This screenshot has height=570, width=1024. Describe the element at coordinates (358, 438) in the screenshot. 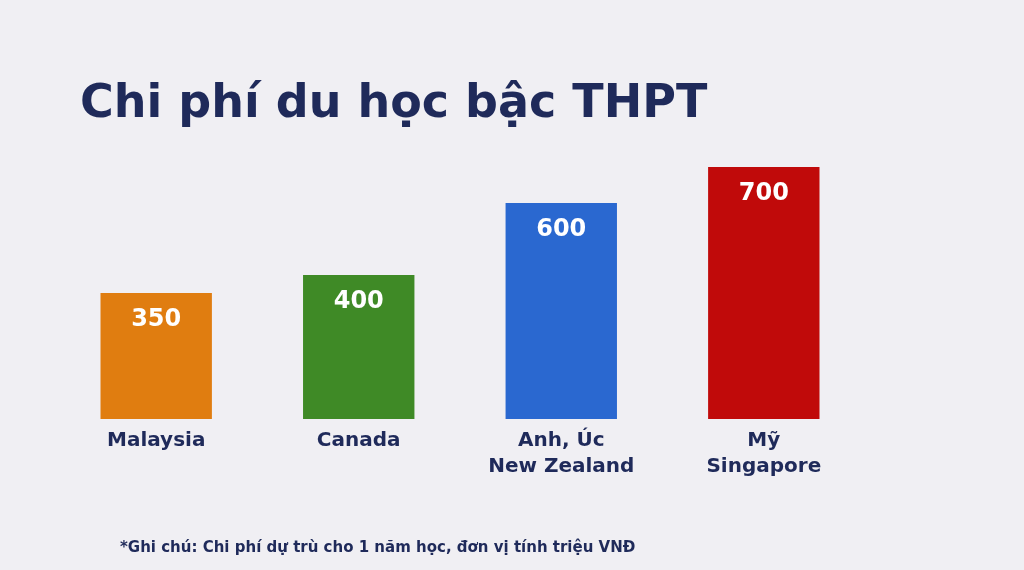

I see `x-tick-label: Canada` at that location.